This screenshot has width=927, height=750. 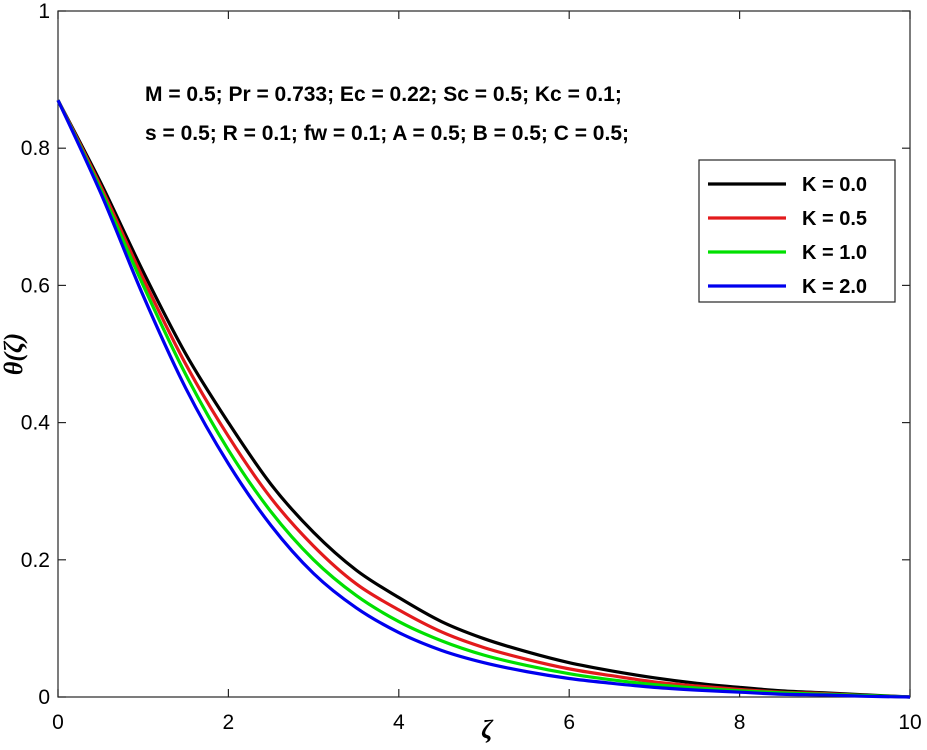 I want to click on x-tick-label: 2, so click(x=229, y=722).